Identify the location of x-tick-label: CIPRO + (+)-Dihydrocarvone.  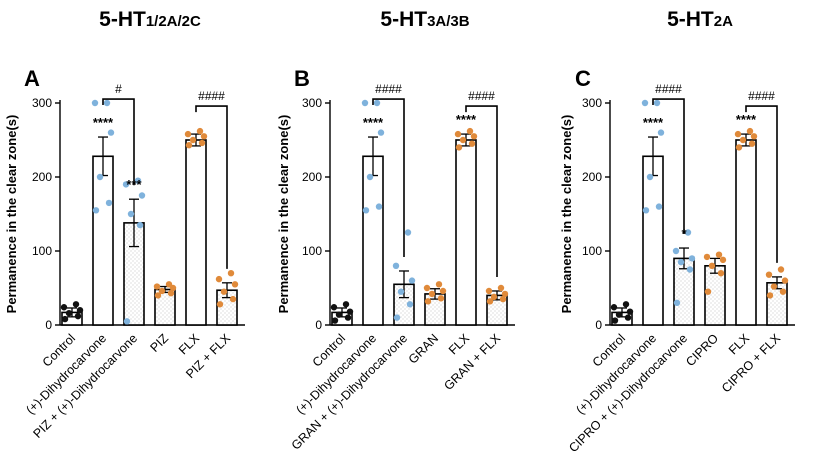
(628, 393).